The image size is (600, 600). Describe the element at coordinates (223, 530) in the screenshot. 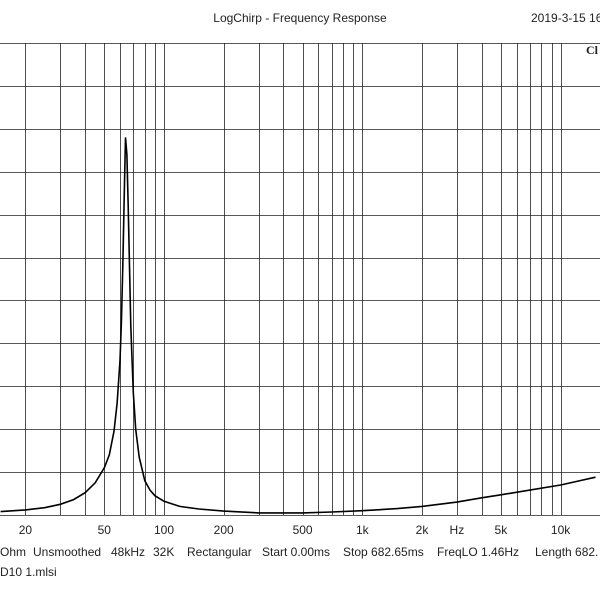

I see `x-tick-label: 200` at that location.